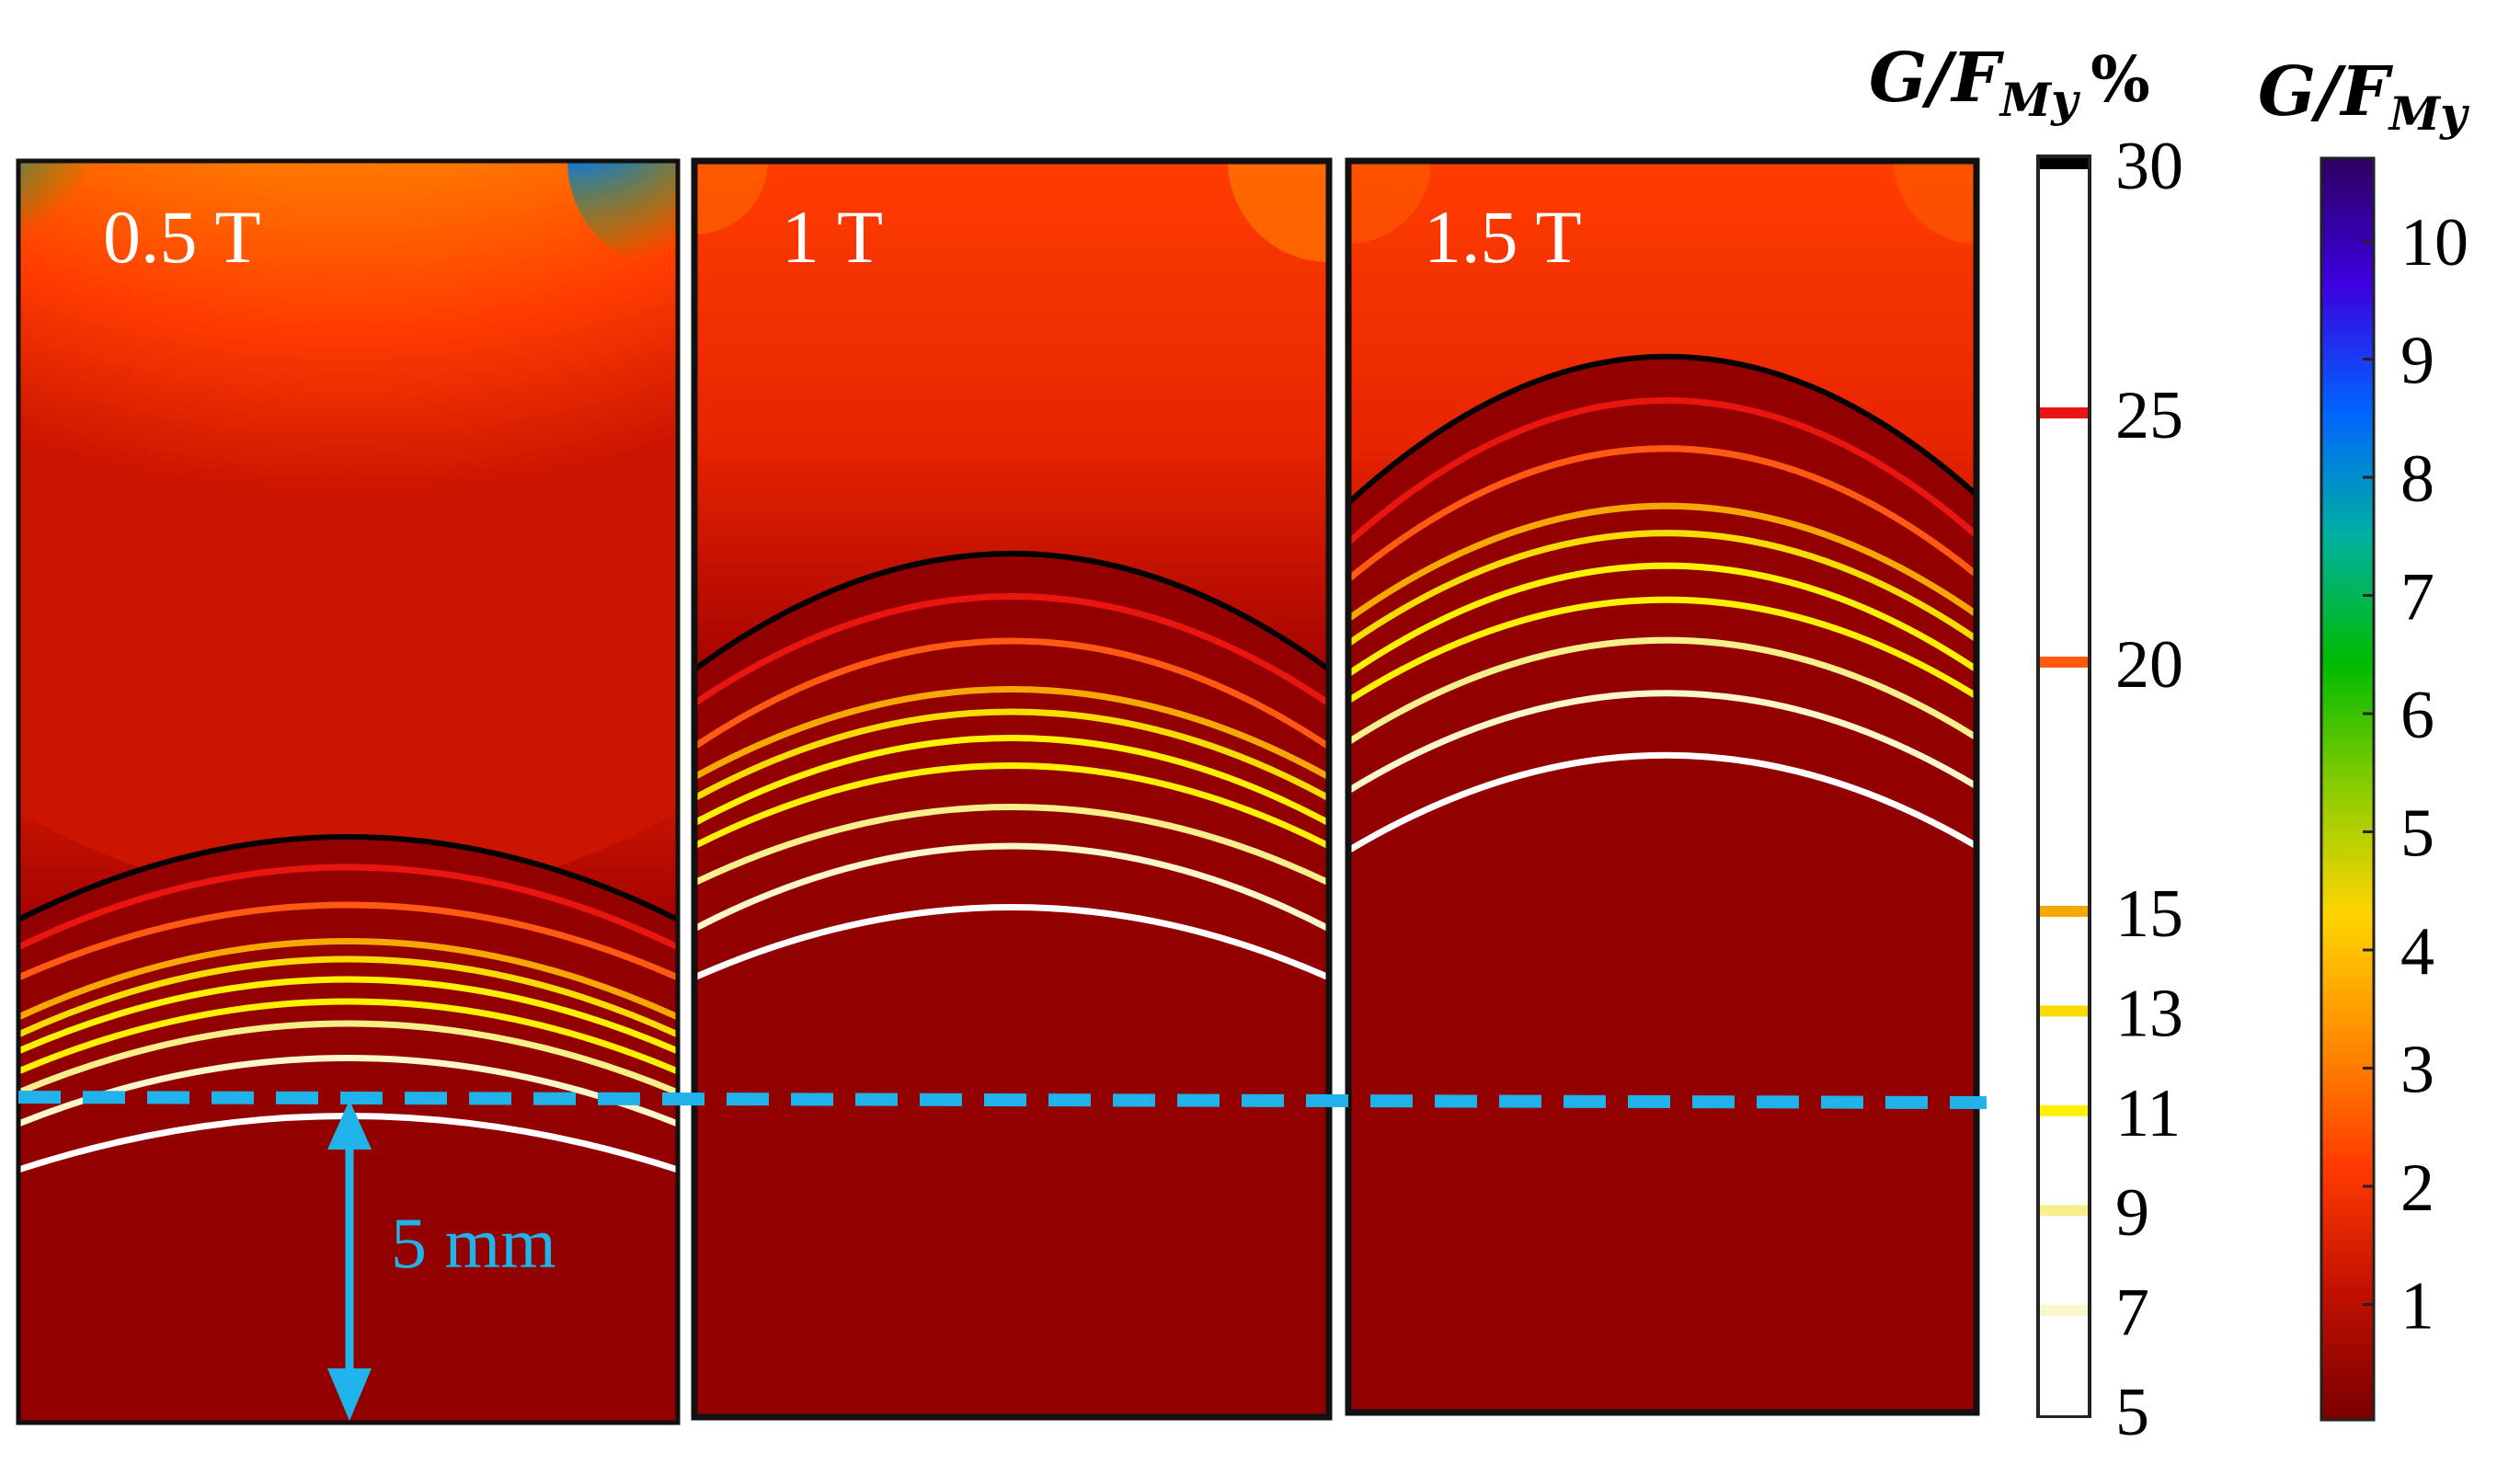  I want to click on panel-1-5T-corner-glow-right, so click(1935, 202).